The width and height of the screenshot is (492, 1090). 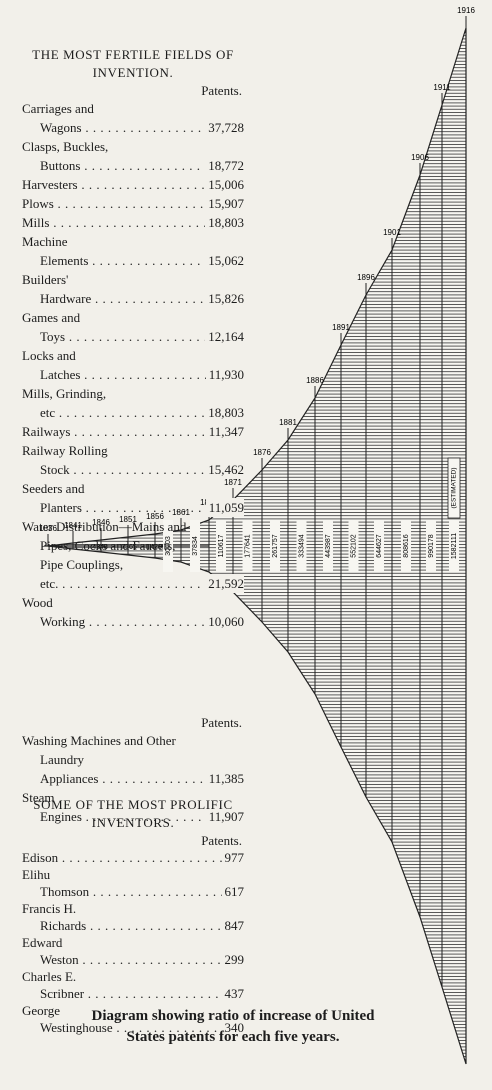 What do you see at coordinates (133, 289) in the screenshot?
I see `table-row: Builders' Hardware15,826` at bounding box center [133, 289].